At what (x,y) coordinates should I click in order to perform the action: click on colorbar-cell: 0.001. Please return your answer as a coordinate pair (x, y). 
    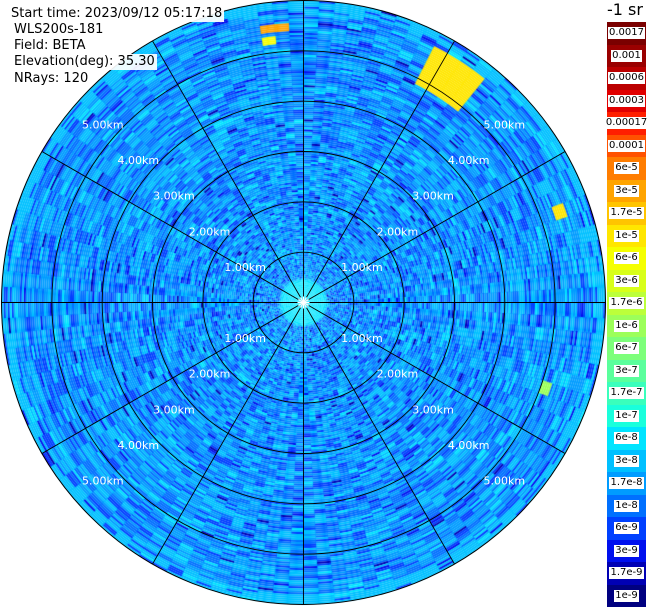
    Looking at the image, I should click on (626, 55).